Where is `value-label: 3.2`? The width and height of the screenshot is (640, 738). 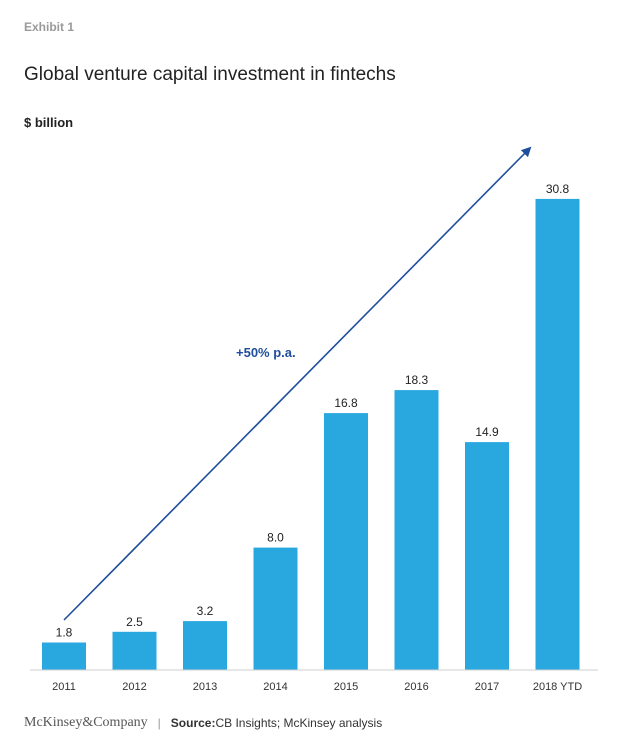
value-label: 3.2 is located at coordinates (205, 611).